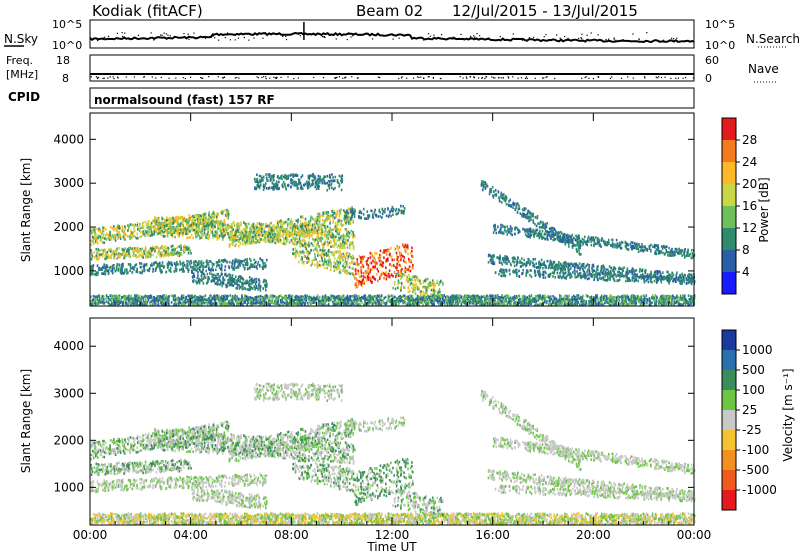  I want to click on freq-unit-label: [MHz], so click(22, 74).